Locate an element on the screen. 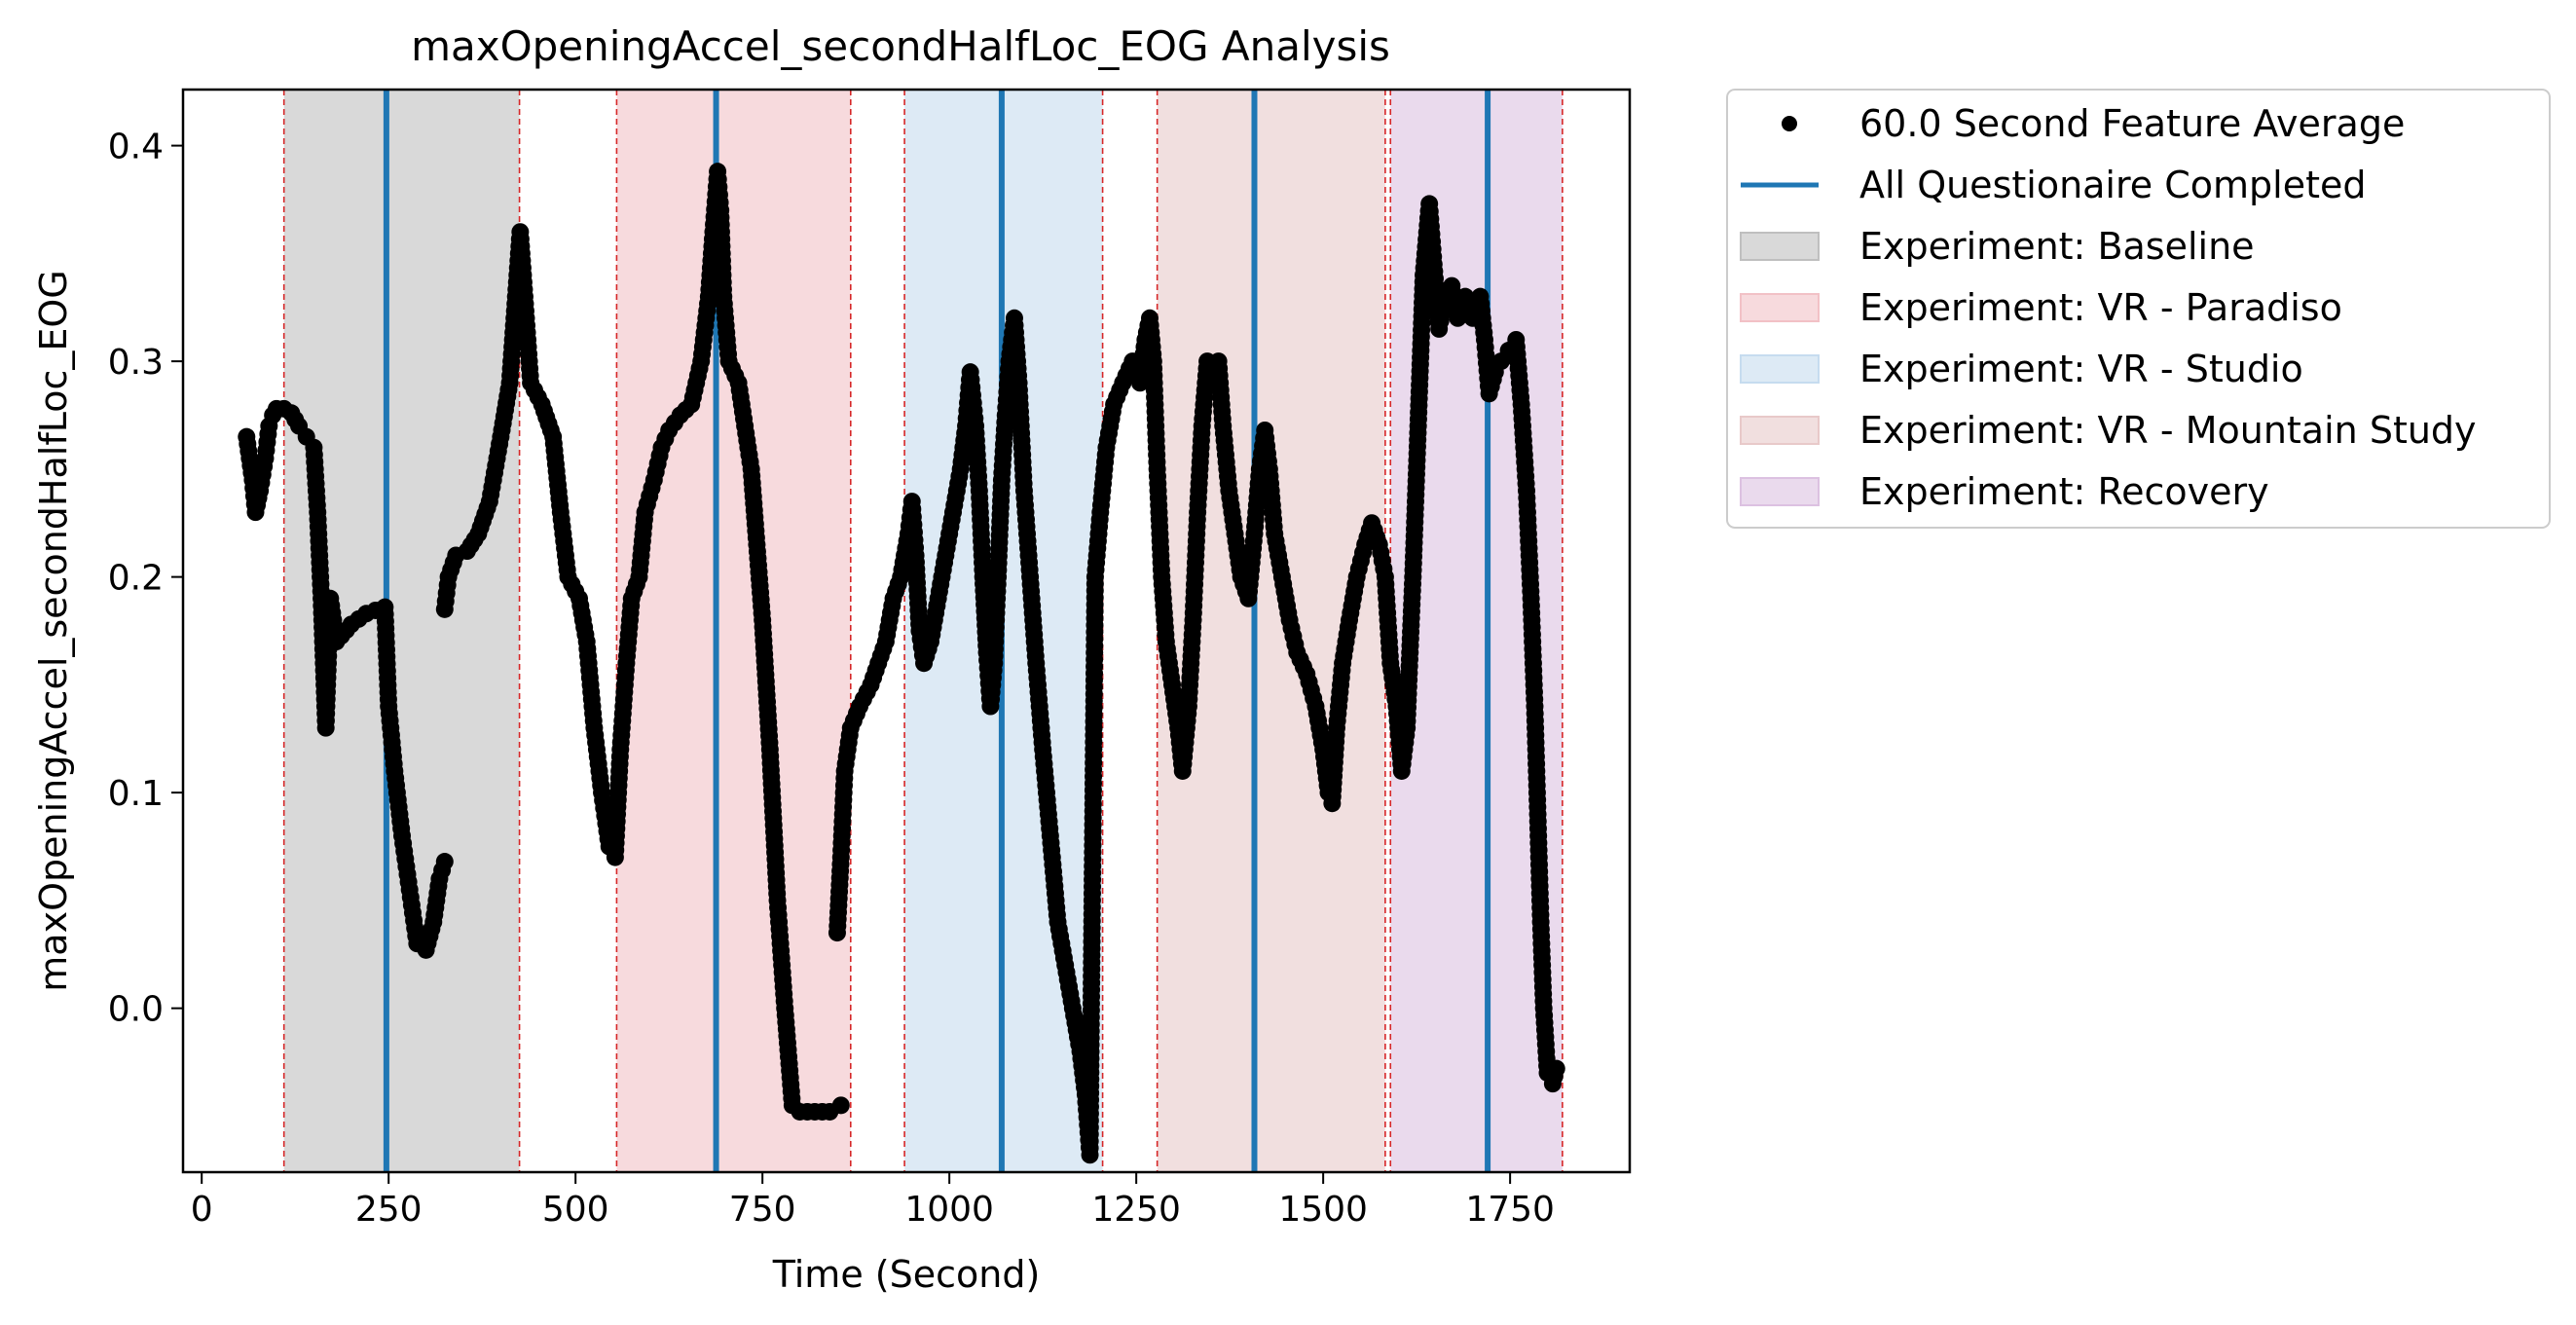 The width and height of the screenshot is (2576, 1325). y-tick-label-4: 0.4 is located at coordinates (136, 148).